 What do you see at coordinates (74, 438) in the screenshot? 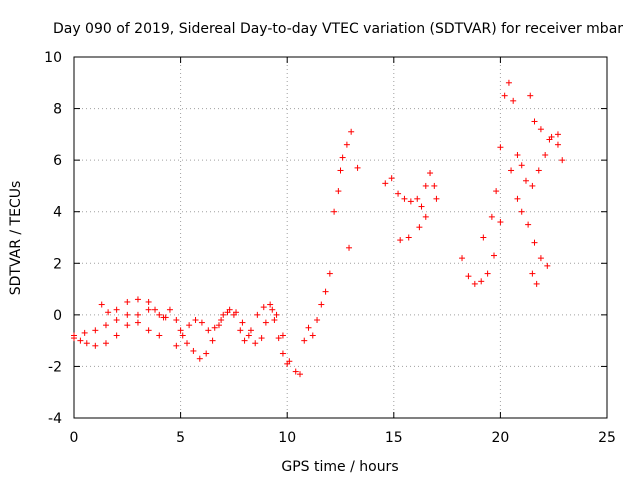
I see `x-tick-label: 0` at bounding box center [74, 438].